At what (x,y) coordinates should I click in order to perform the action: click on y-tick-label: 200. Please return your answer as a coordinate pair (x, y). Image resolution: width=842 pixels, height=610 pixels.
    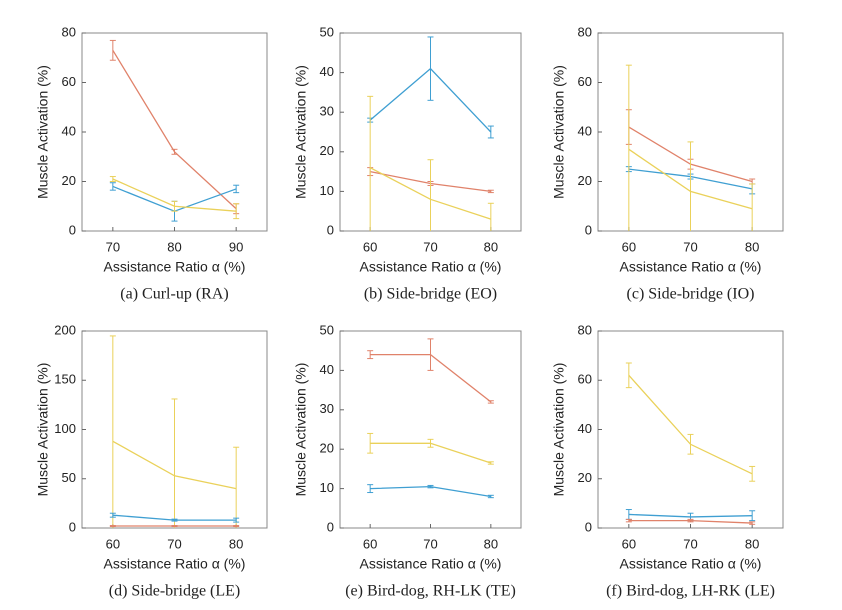
    Looking at the image, I should click on (65, 329).